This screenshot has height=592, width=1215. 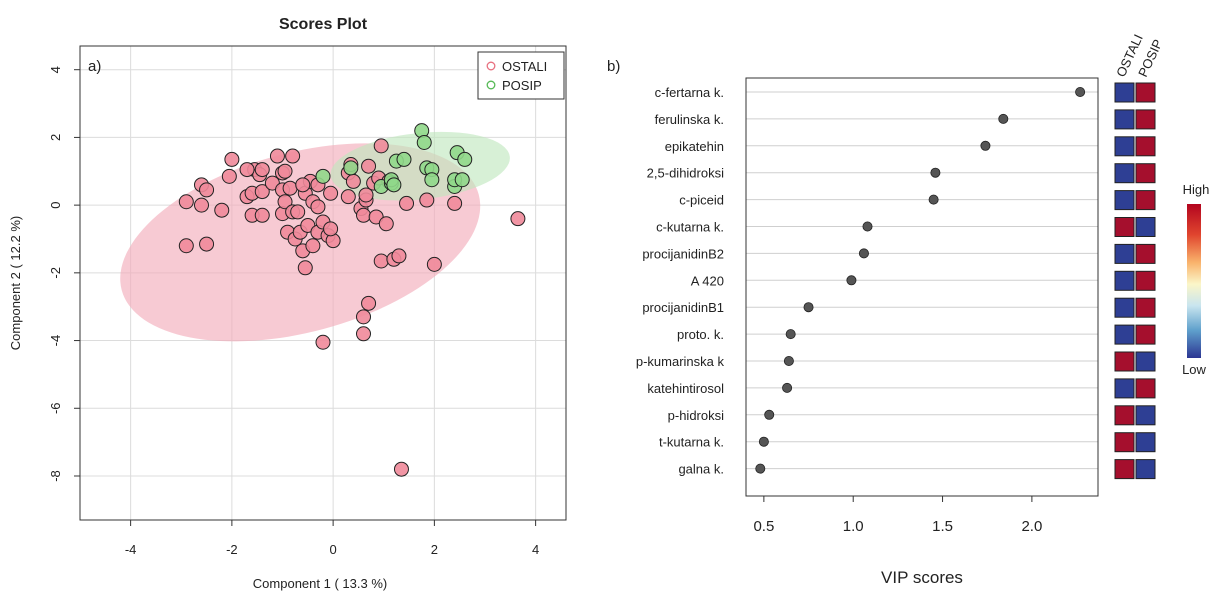 I want to click on category-label: A 420, so click(x=707, y=280).